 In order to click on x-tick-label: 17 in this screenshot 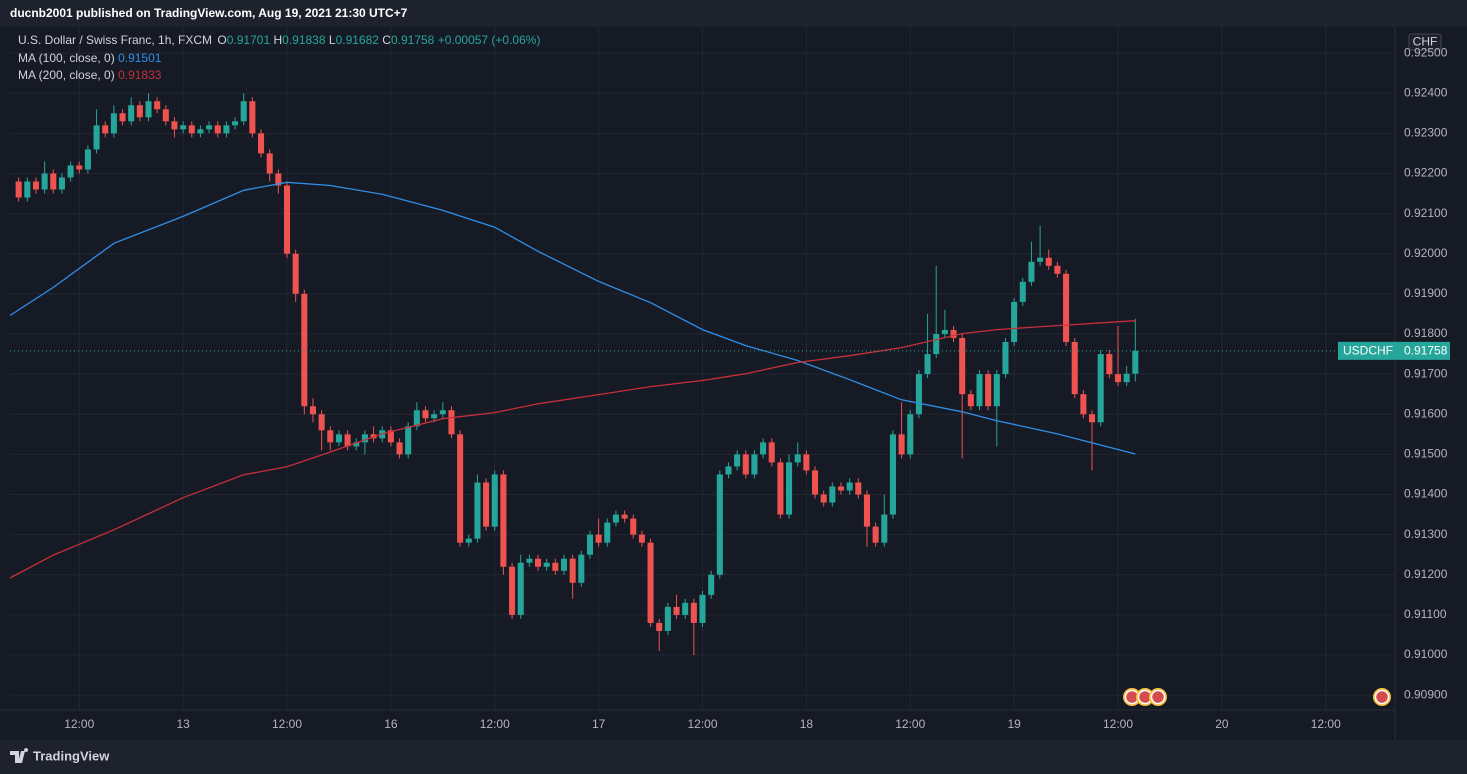, I will do `click(599, 724)`.